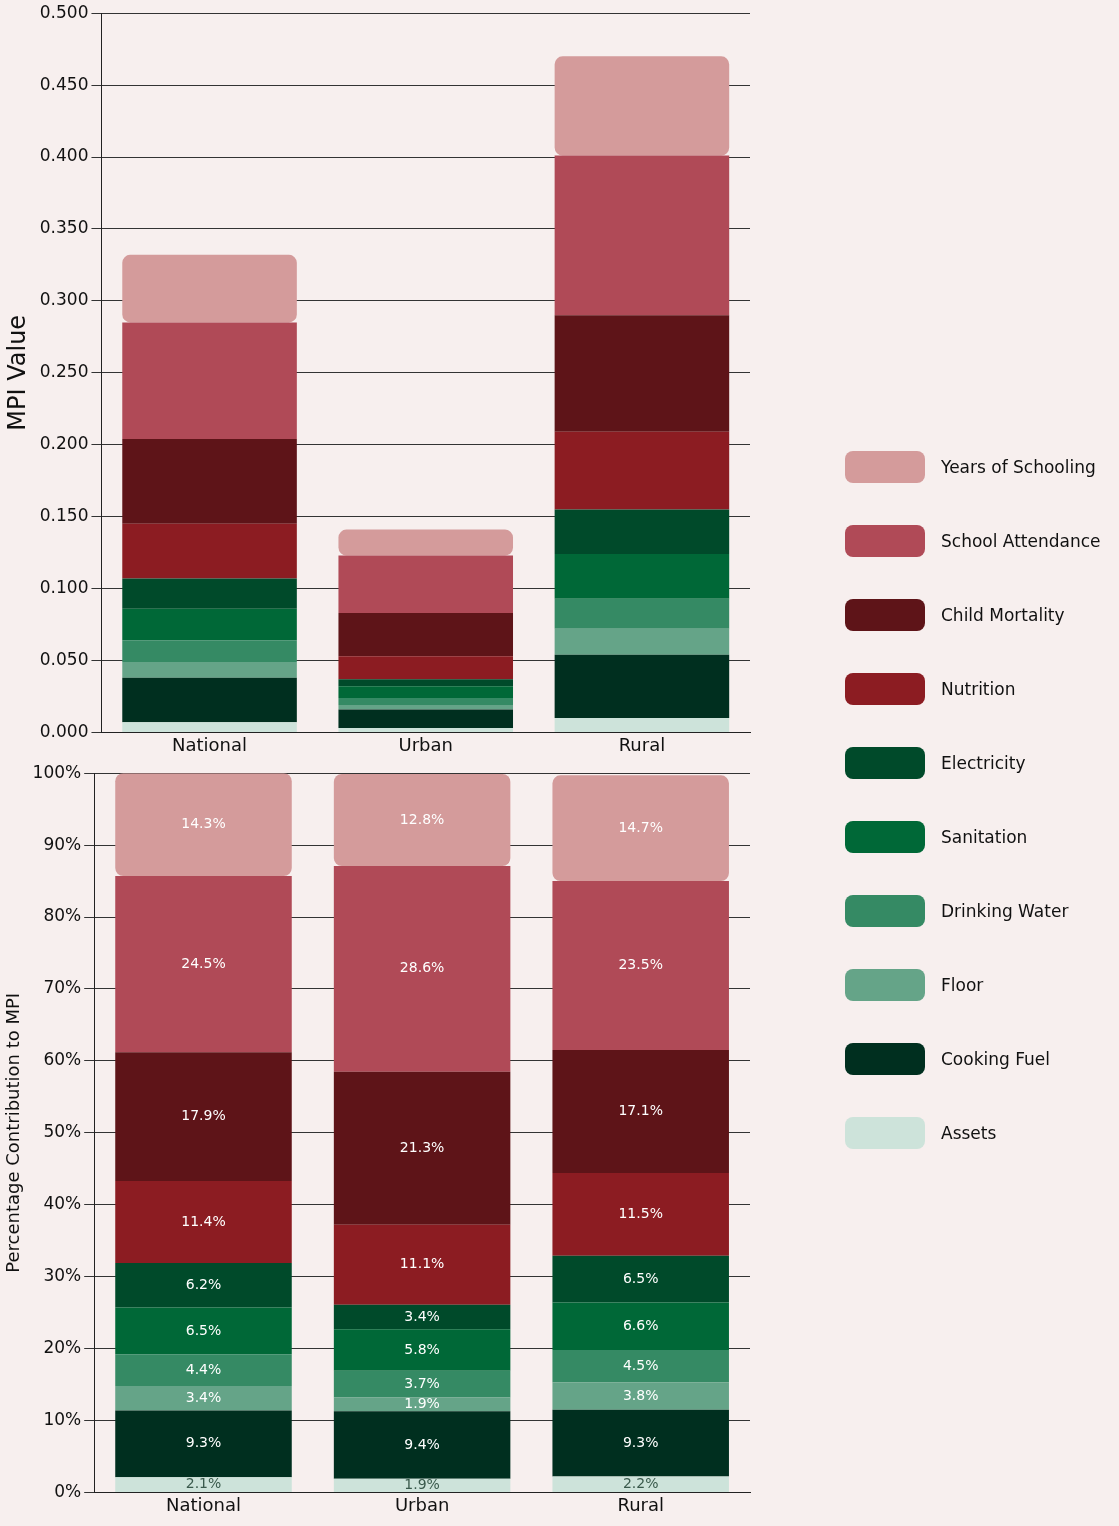 Image resolution: width=1119 pixels, height=1526 pixels. I want to click on data-label: 4.4%, so click(203, 1368).